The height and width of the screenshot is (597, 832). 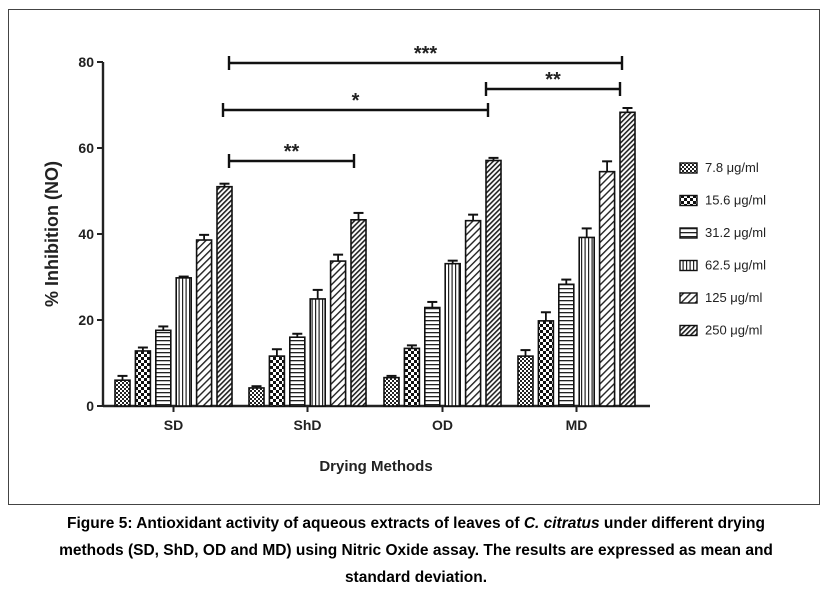 I want to click on y-axis-label: % Inhibition (NO), so click(x=52, y=234).